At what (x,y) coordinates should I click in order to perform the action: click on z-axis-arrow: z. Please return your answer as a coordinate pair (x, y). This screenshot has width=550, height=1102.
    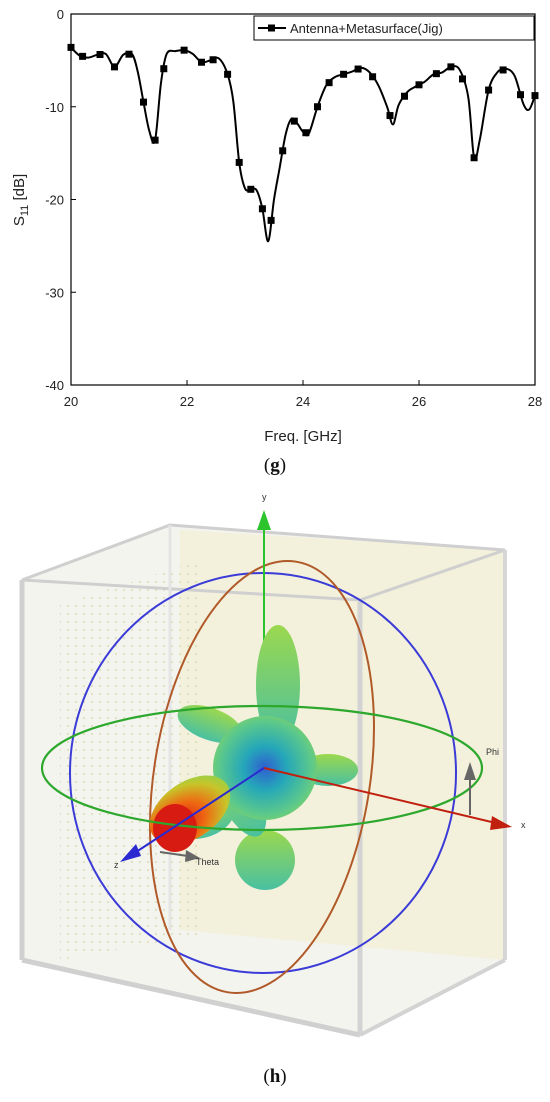
    Looking at the image, I should click on (189, 818).